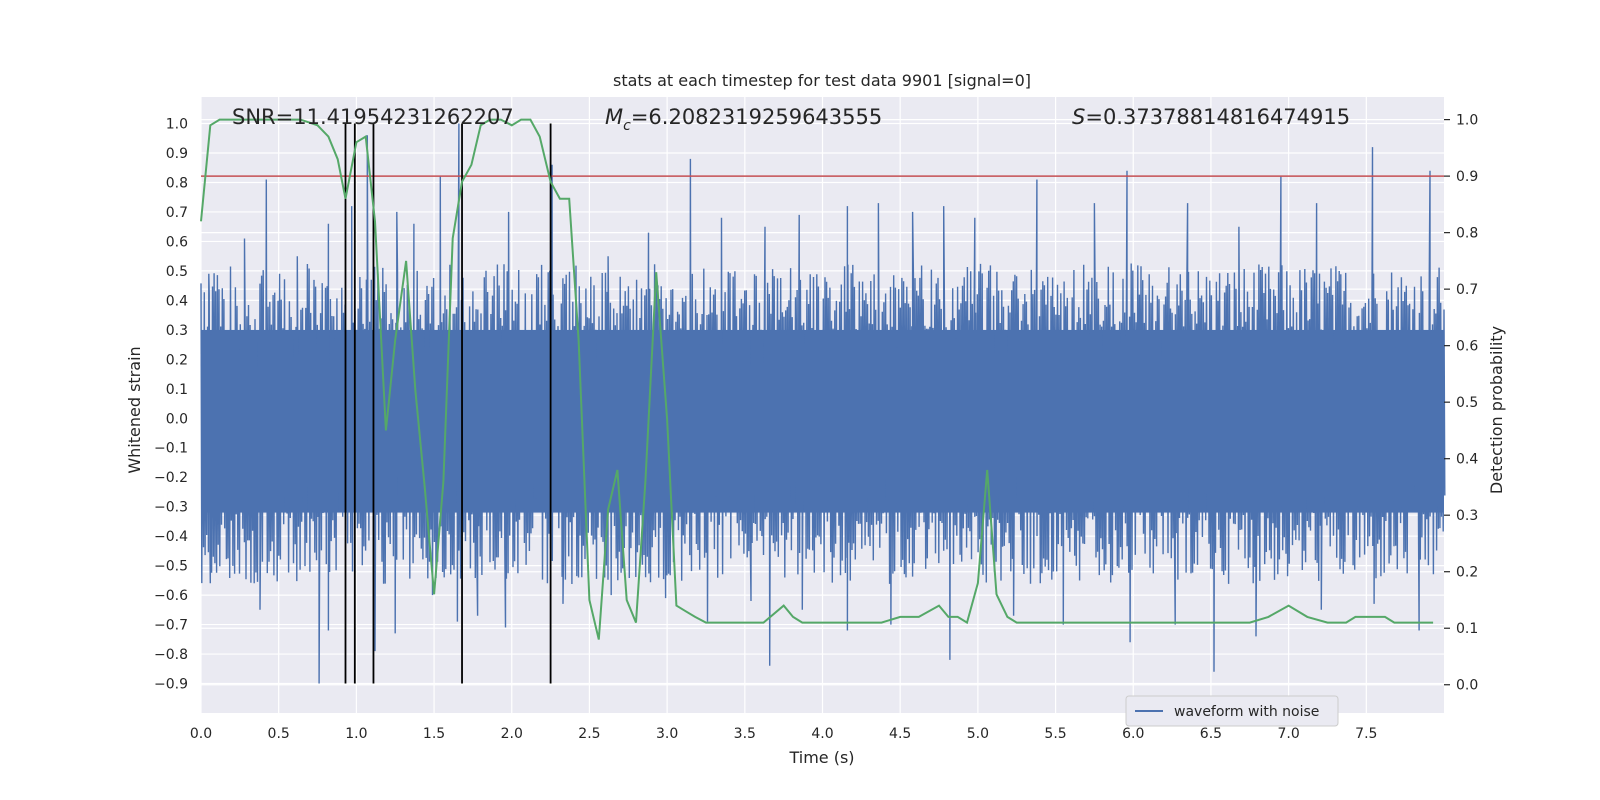  I want to click on y-axis-right-ticks: 0.0 0.1 0.2 0.3 0.4 0.5 0.6 0.7 0.8 0.9 1.0, so click(1461, 403).